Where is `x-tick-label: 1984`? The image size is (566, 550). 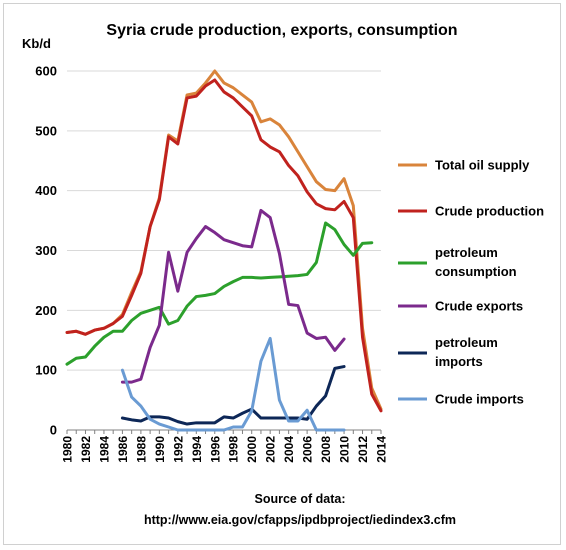
x-tick-label: 1984 is located at coordinates (104, 449).